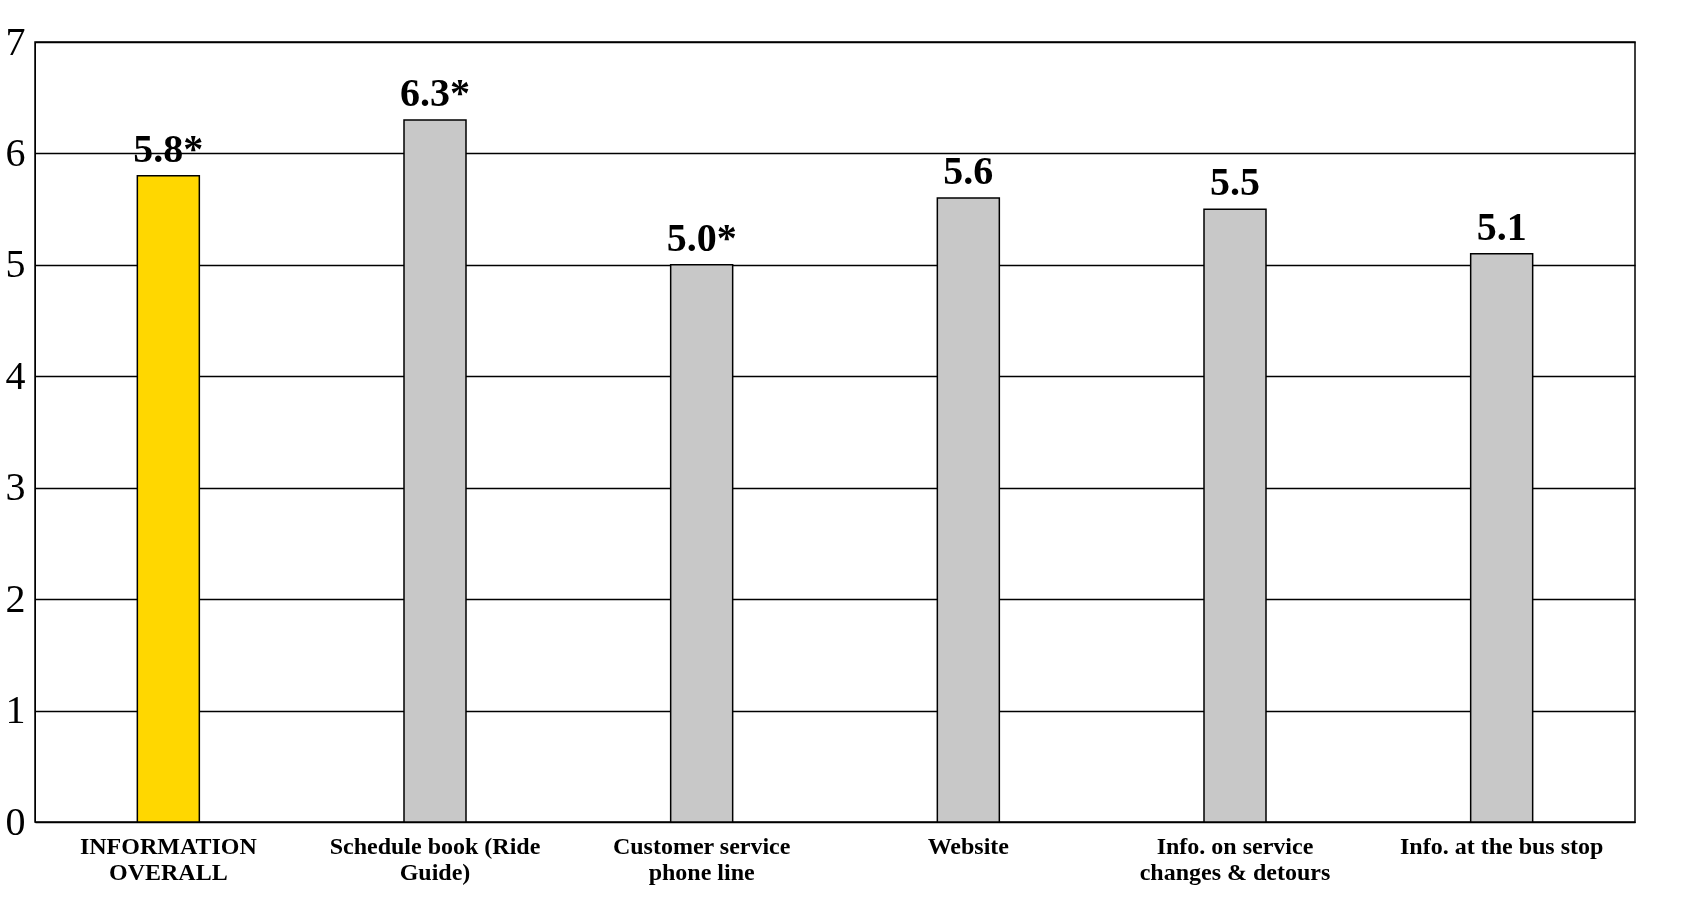  What do you see at coordinates (15, 152) in the screenshot?
I see `y-tick-label: 6` at bounding box center [15, 152].